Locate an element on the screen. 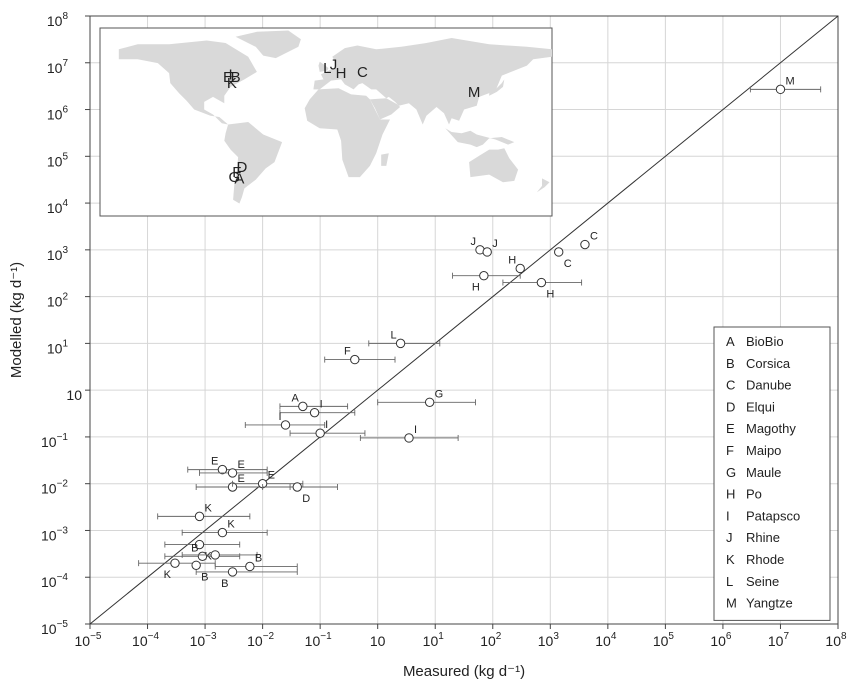 The width and height of the screenshot is (858, 687). data-point-L is located at coordinates (400, 343).